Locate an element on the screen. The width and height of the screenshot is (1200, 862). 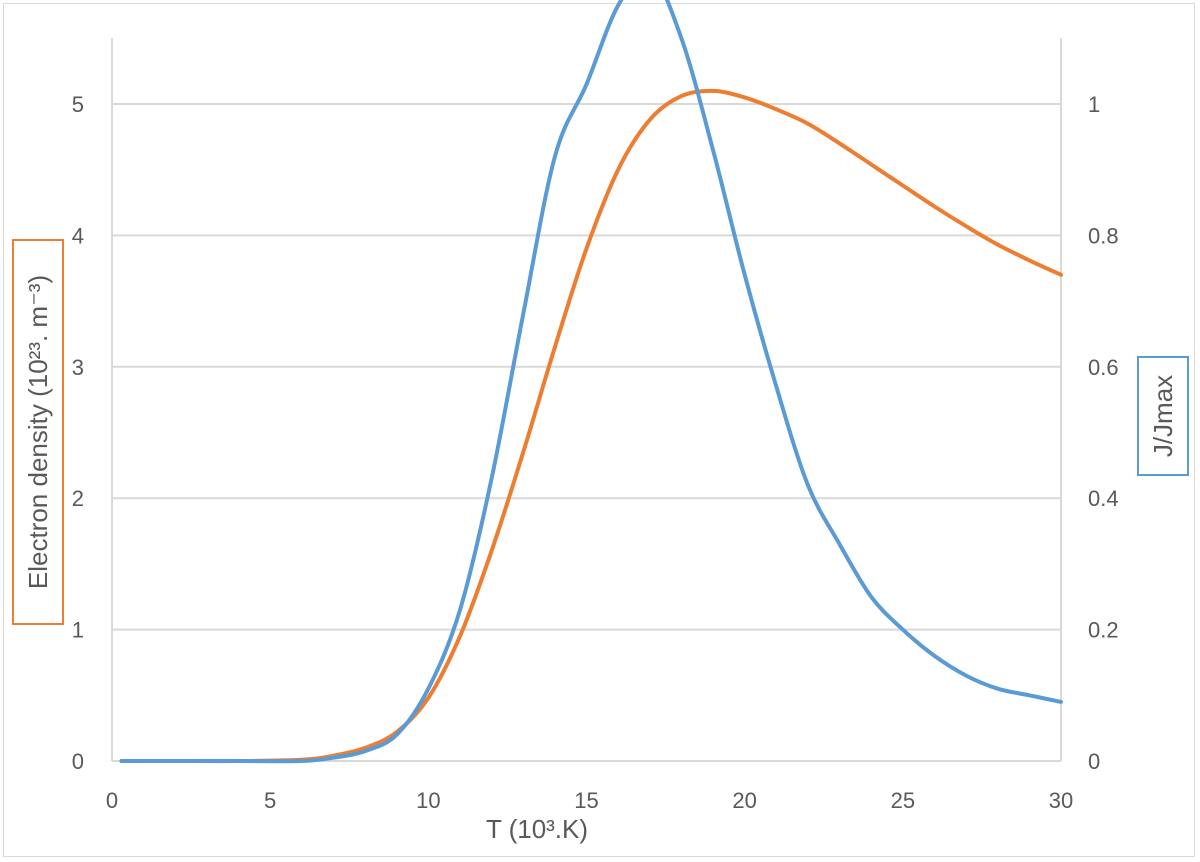
y-left-title-box is located at coordinates (38, 432).